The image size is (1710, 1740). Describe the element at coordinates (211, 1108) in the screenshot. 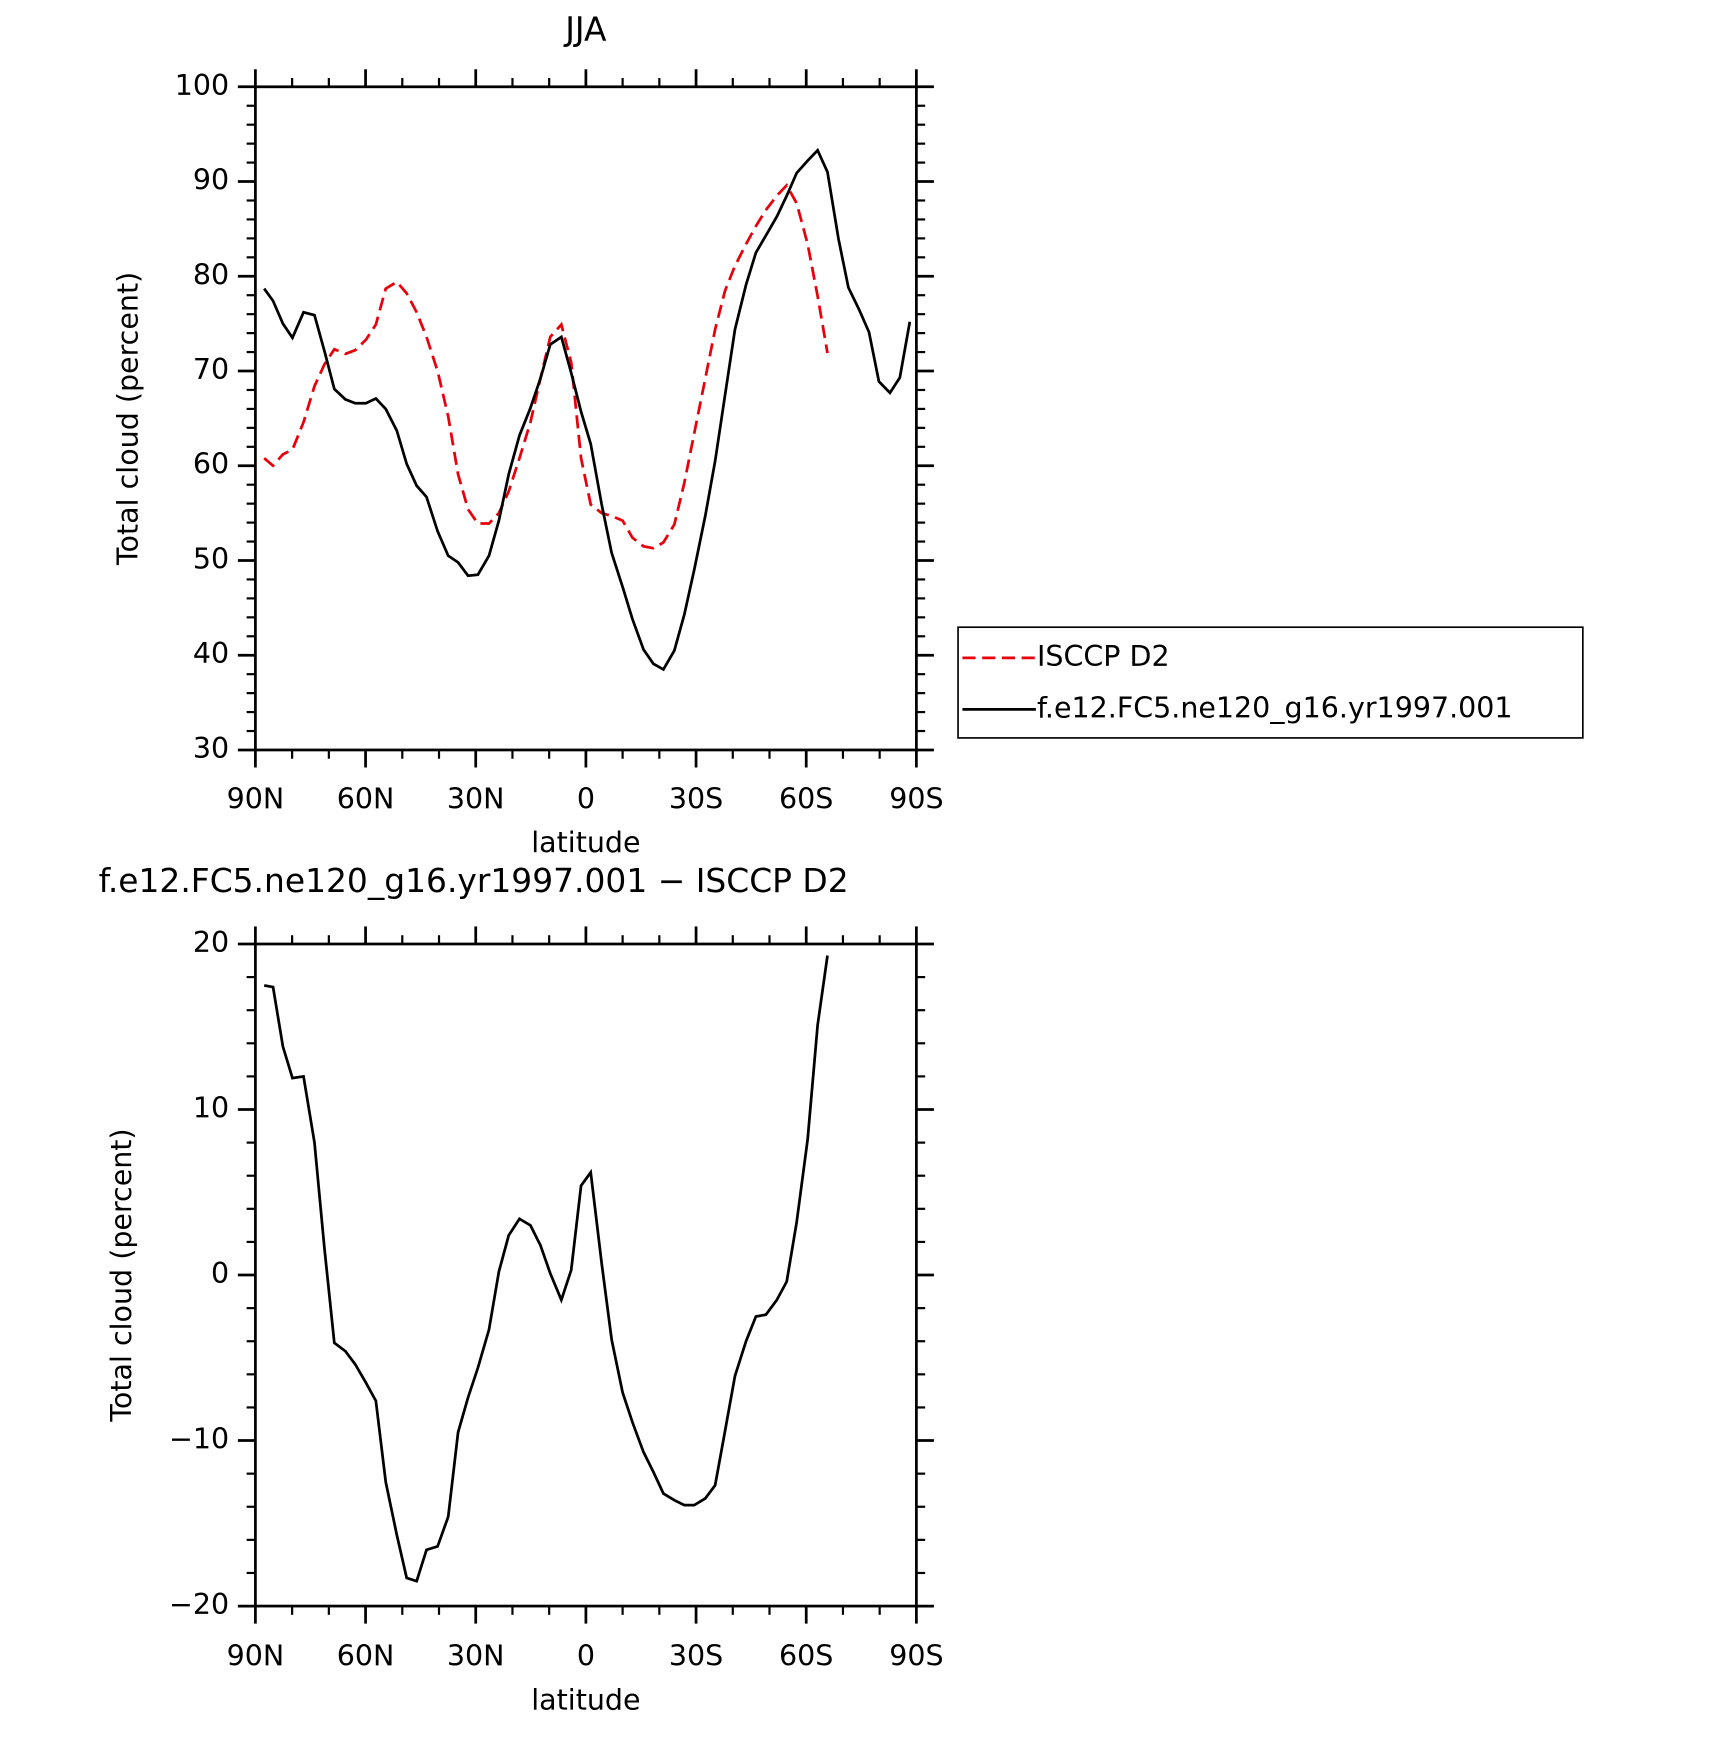

I see `y-tick-label: 10` at that location.